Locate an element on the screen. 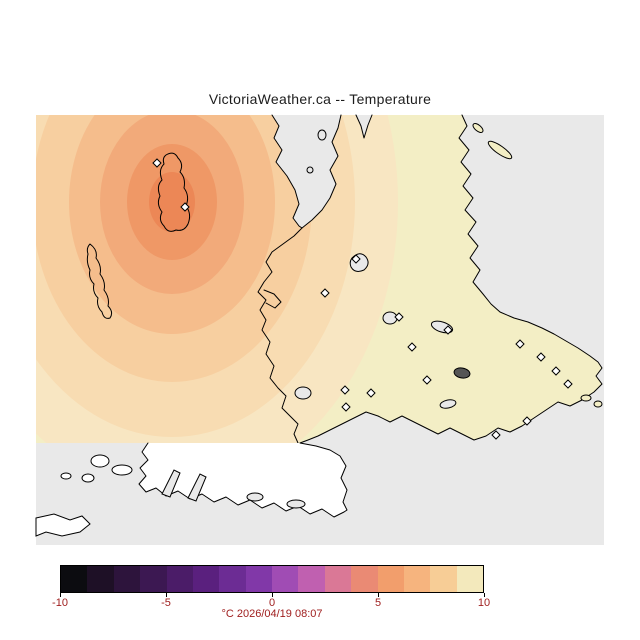  inlet-notch-coastline is located at coordinates (364, 126).